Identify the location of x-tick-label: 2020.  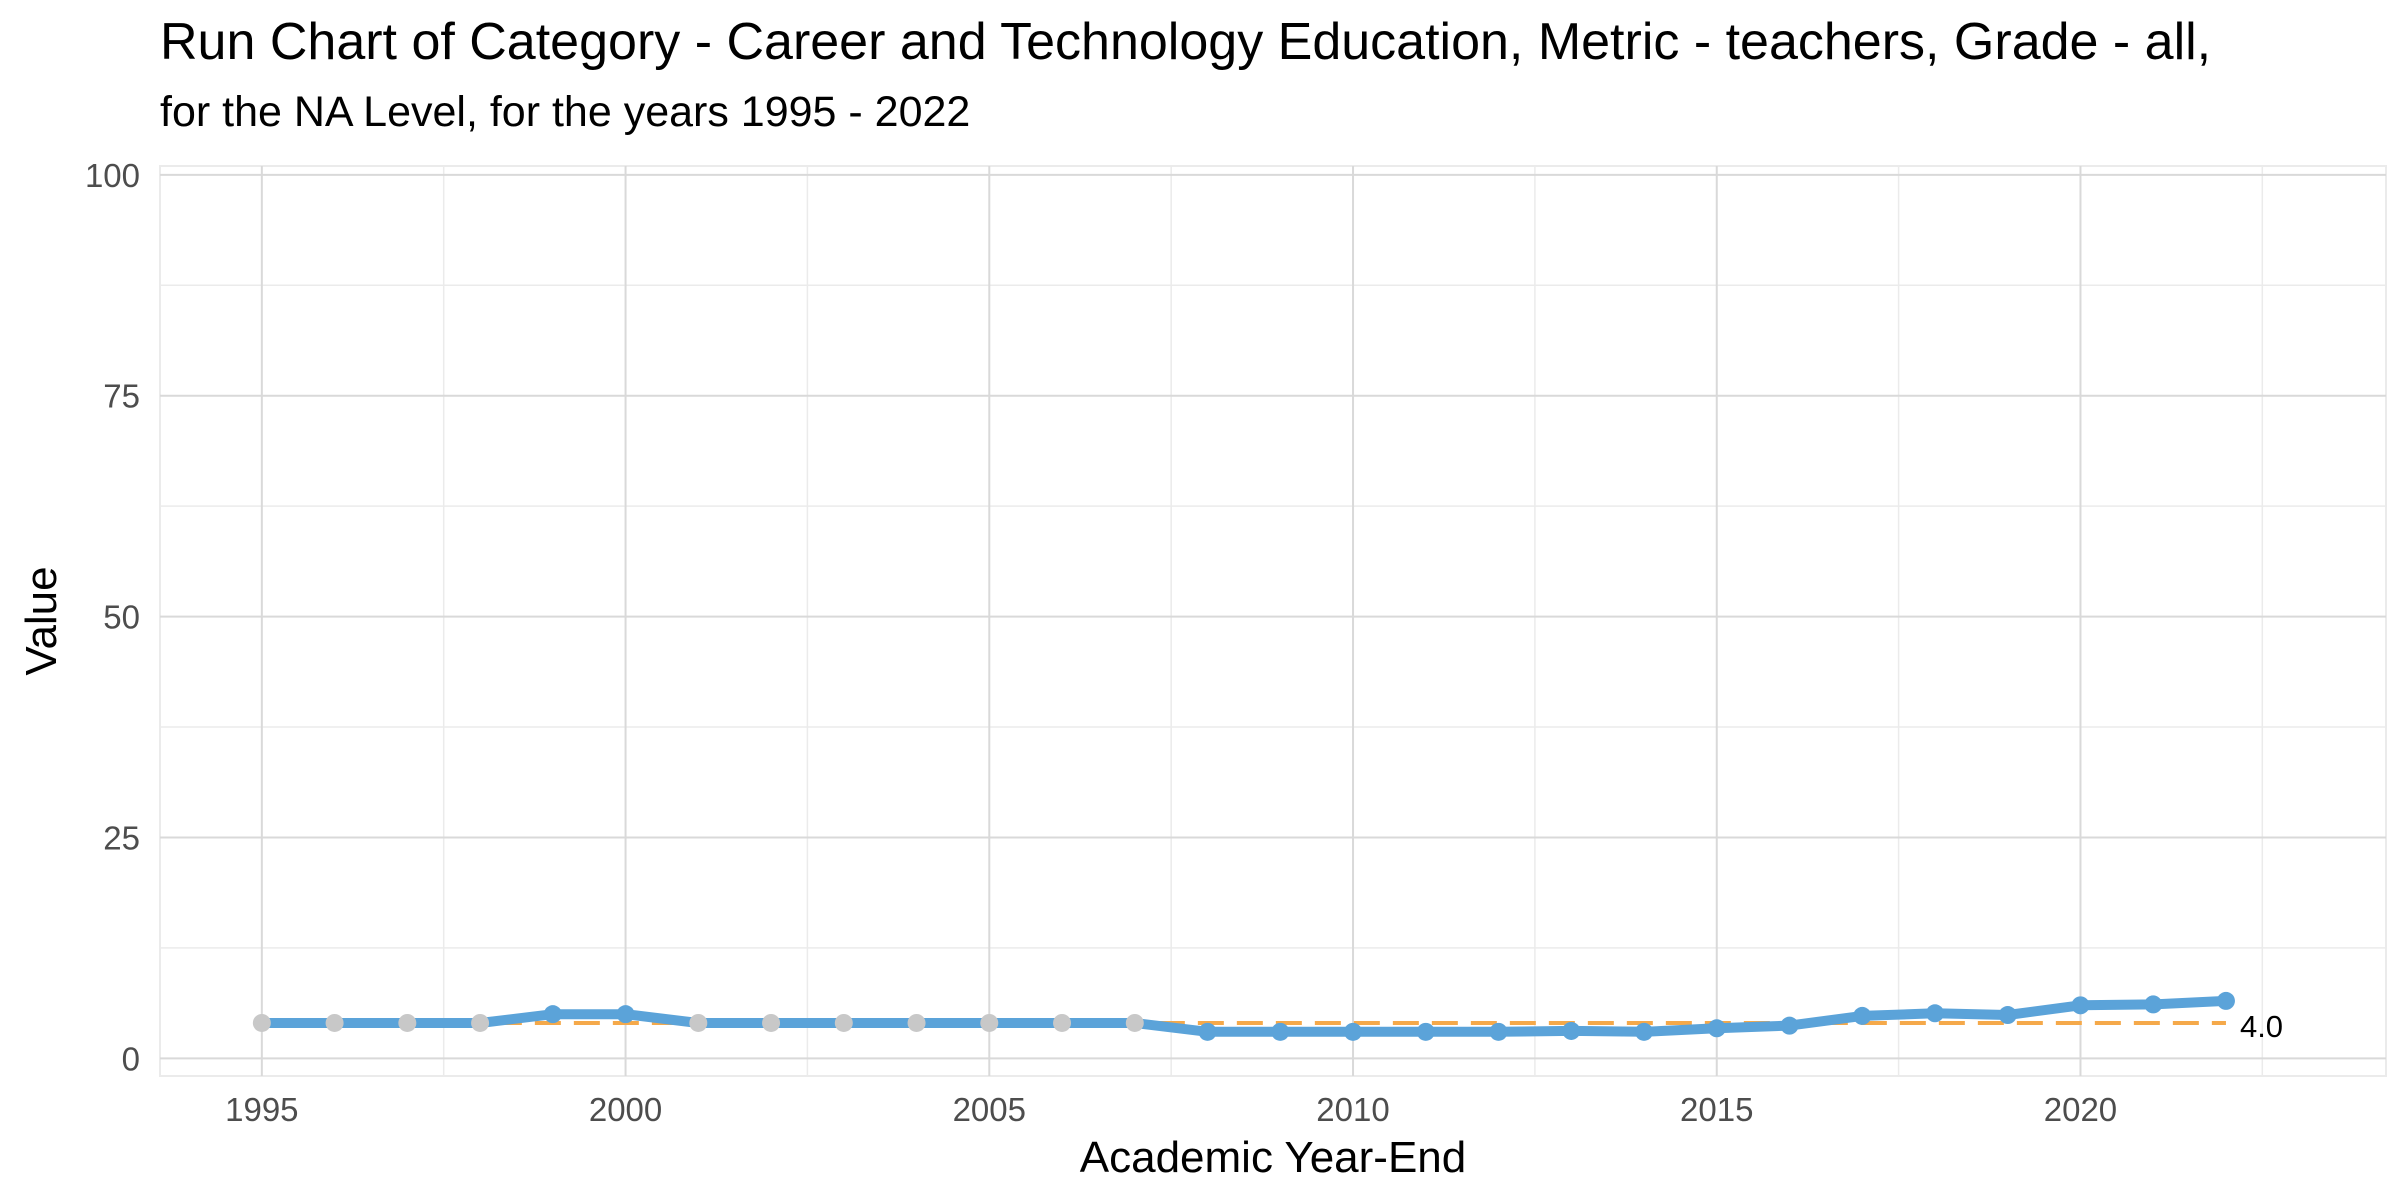
(2080, 1109).